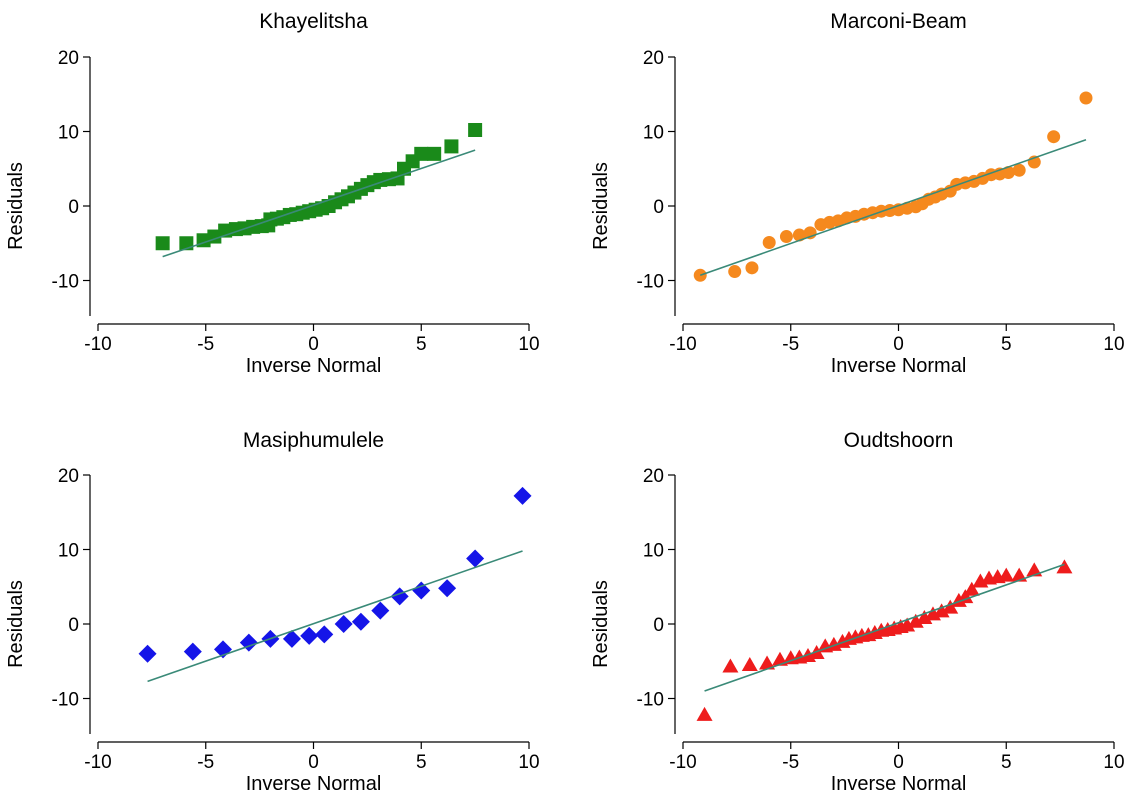 This screenshot has width=1135, height=799. Describe the element at coordinates (313, 440) in the screenshot. I see `chart-title: Masiphumulele` at that location.